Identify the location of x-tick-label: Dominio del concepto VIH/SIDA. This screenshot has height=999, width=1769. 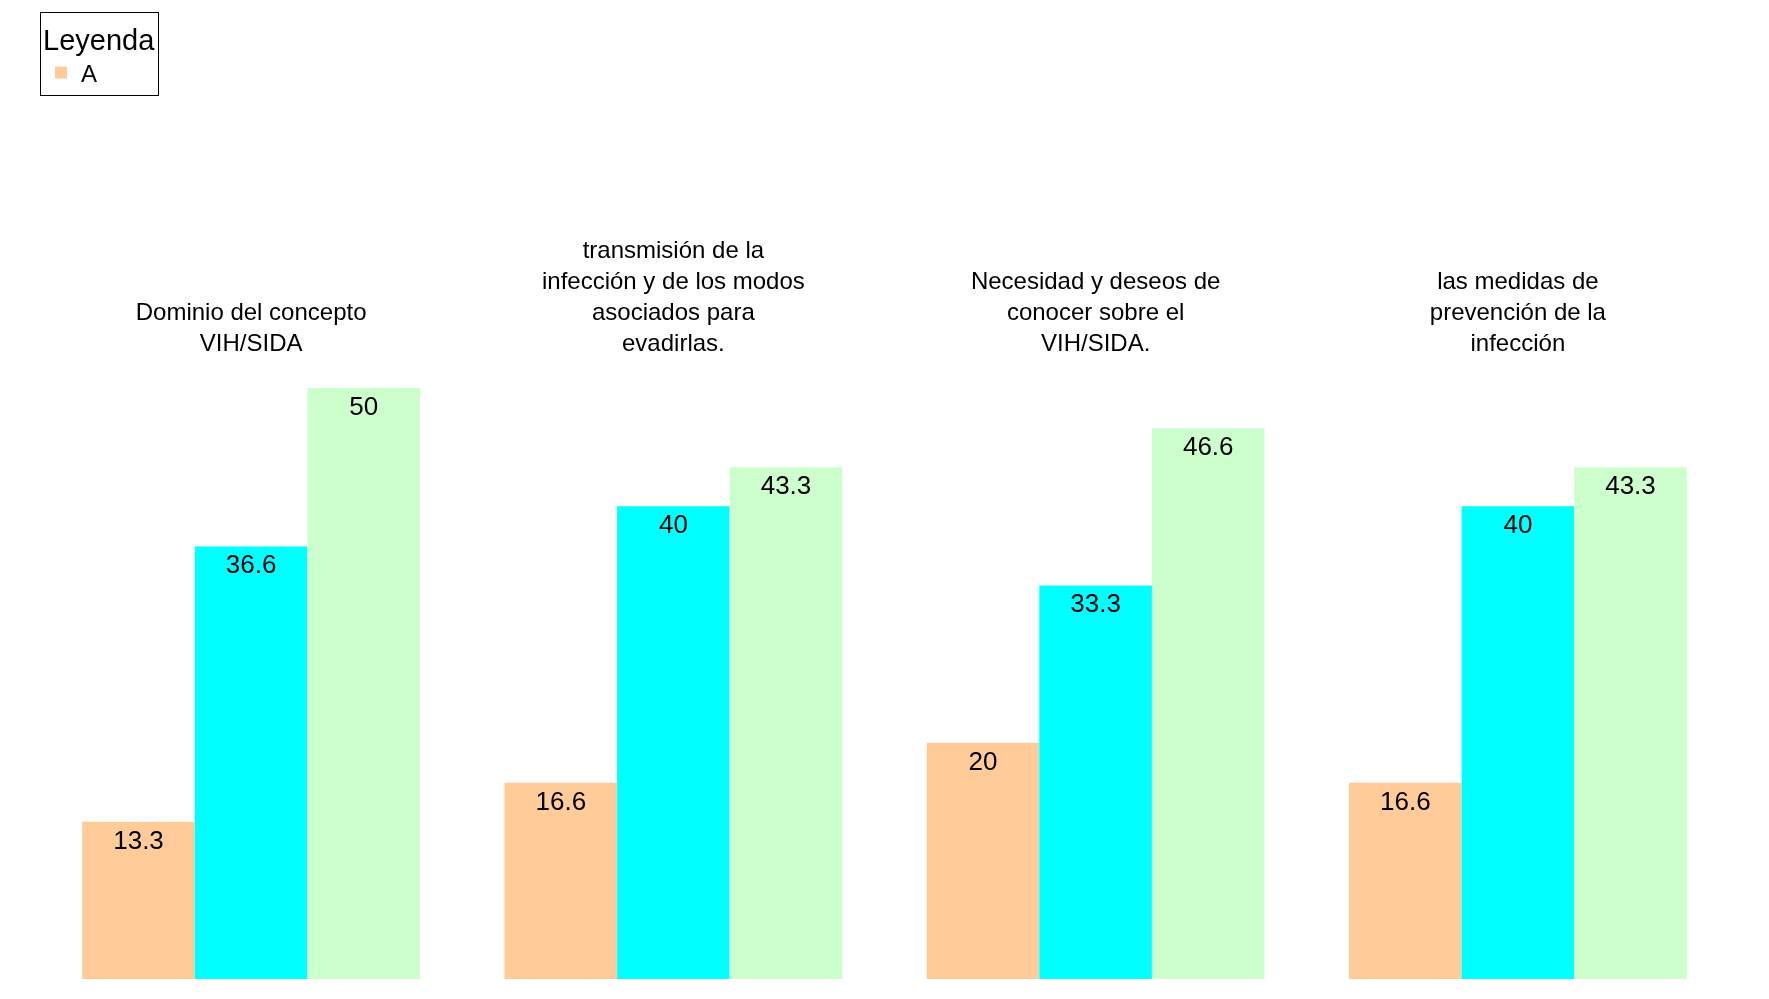
(251, 327).